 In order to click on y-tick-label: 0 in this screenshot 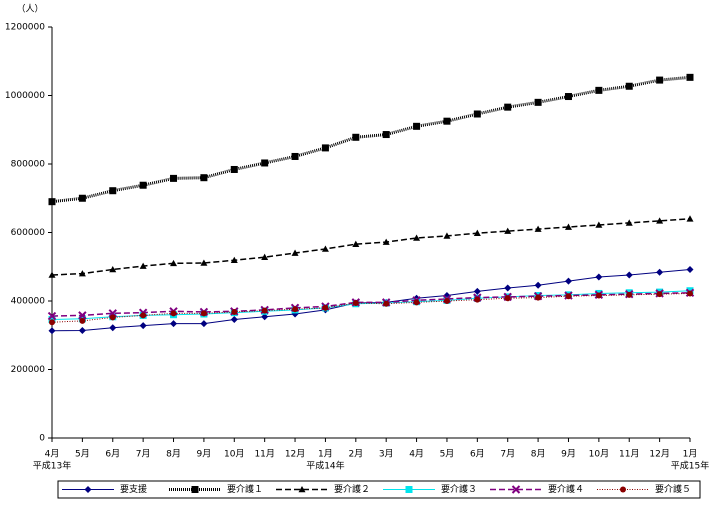, I will do `click(42, 439)`.